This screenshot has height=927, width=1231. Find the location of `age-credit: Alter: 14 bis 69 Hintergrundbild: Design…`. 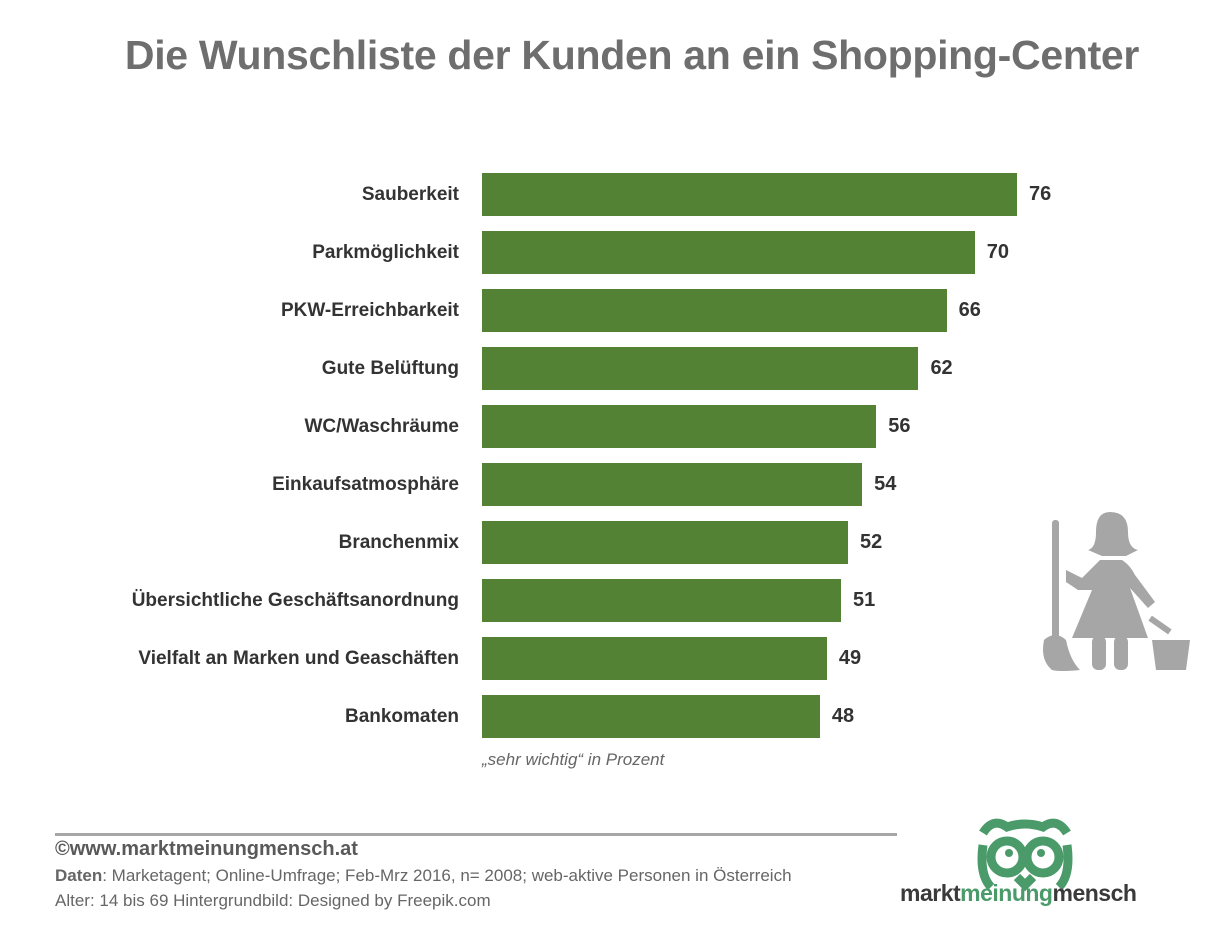

age-credit: Alter: 14 bis 69 Hintergrundbild: Design… is located at coordinates (273, 900).